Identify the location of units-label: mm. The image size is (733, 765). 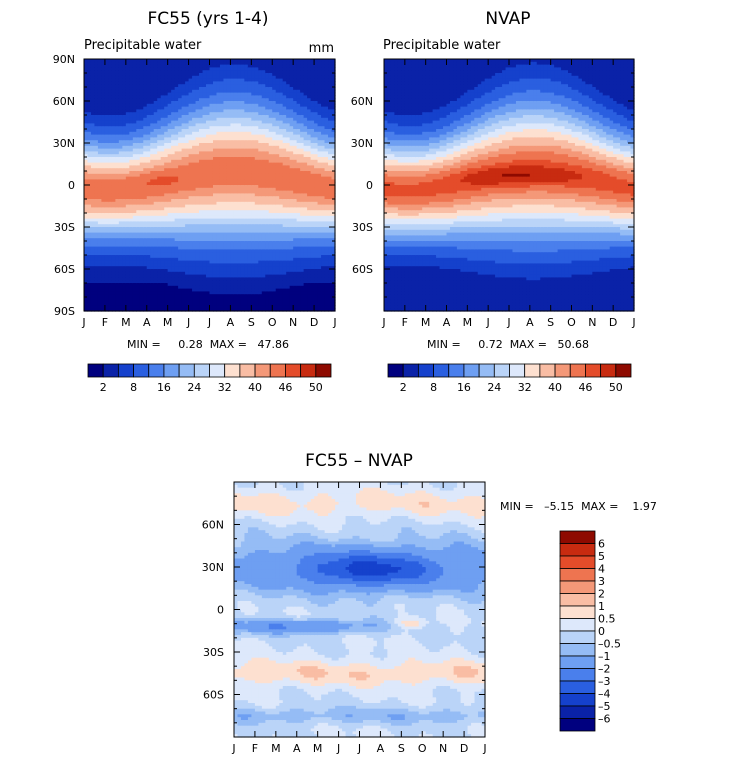
(321, 48).